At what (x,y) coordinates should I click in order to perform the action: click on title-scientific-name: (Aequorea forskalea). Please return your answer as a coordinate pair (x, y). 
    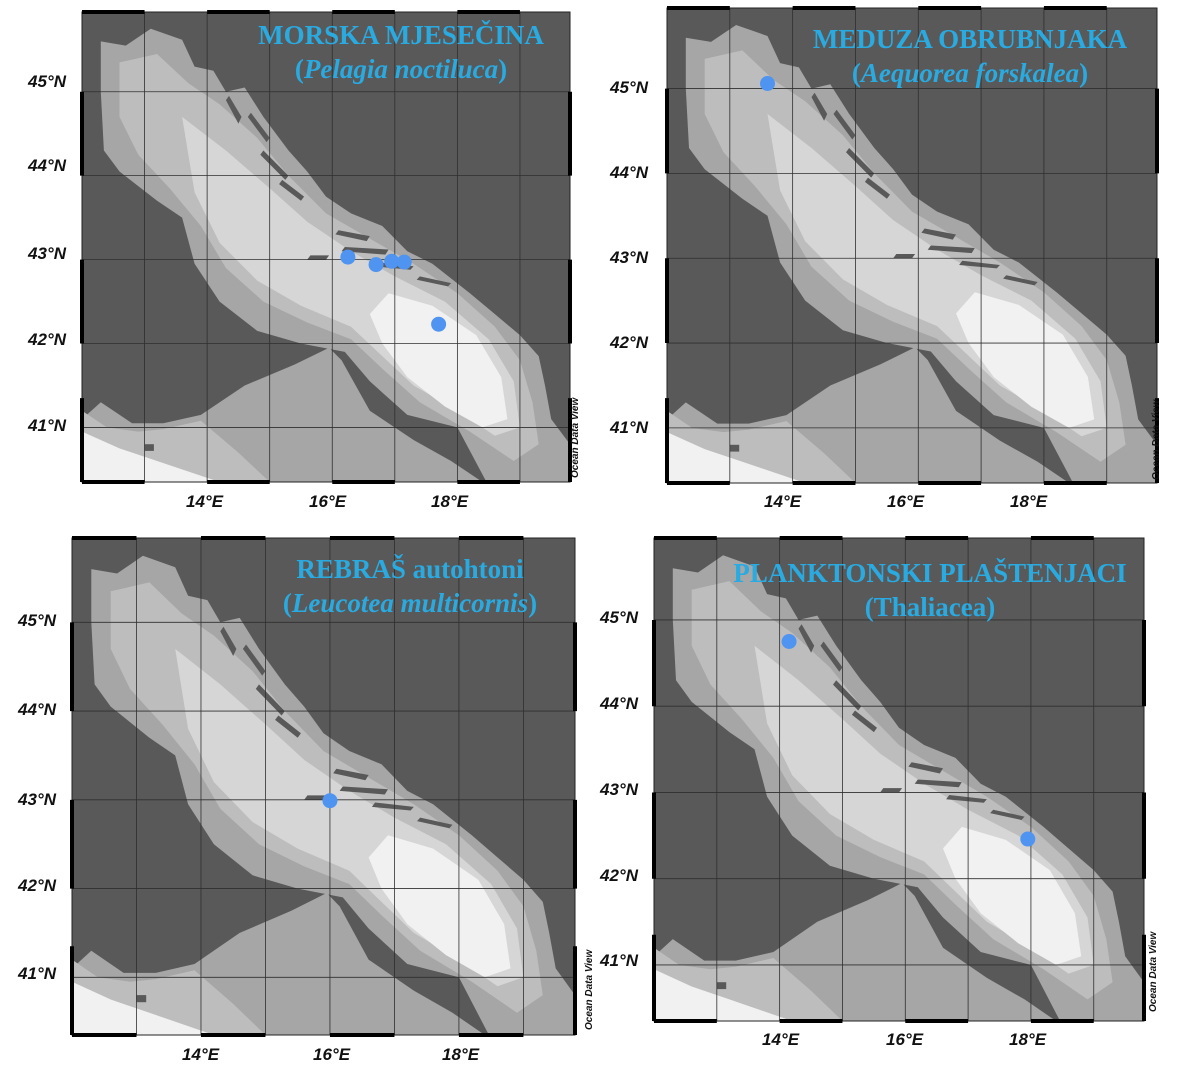
    Looking at the image, I should click on (970, 73).